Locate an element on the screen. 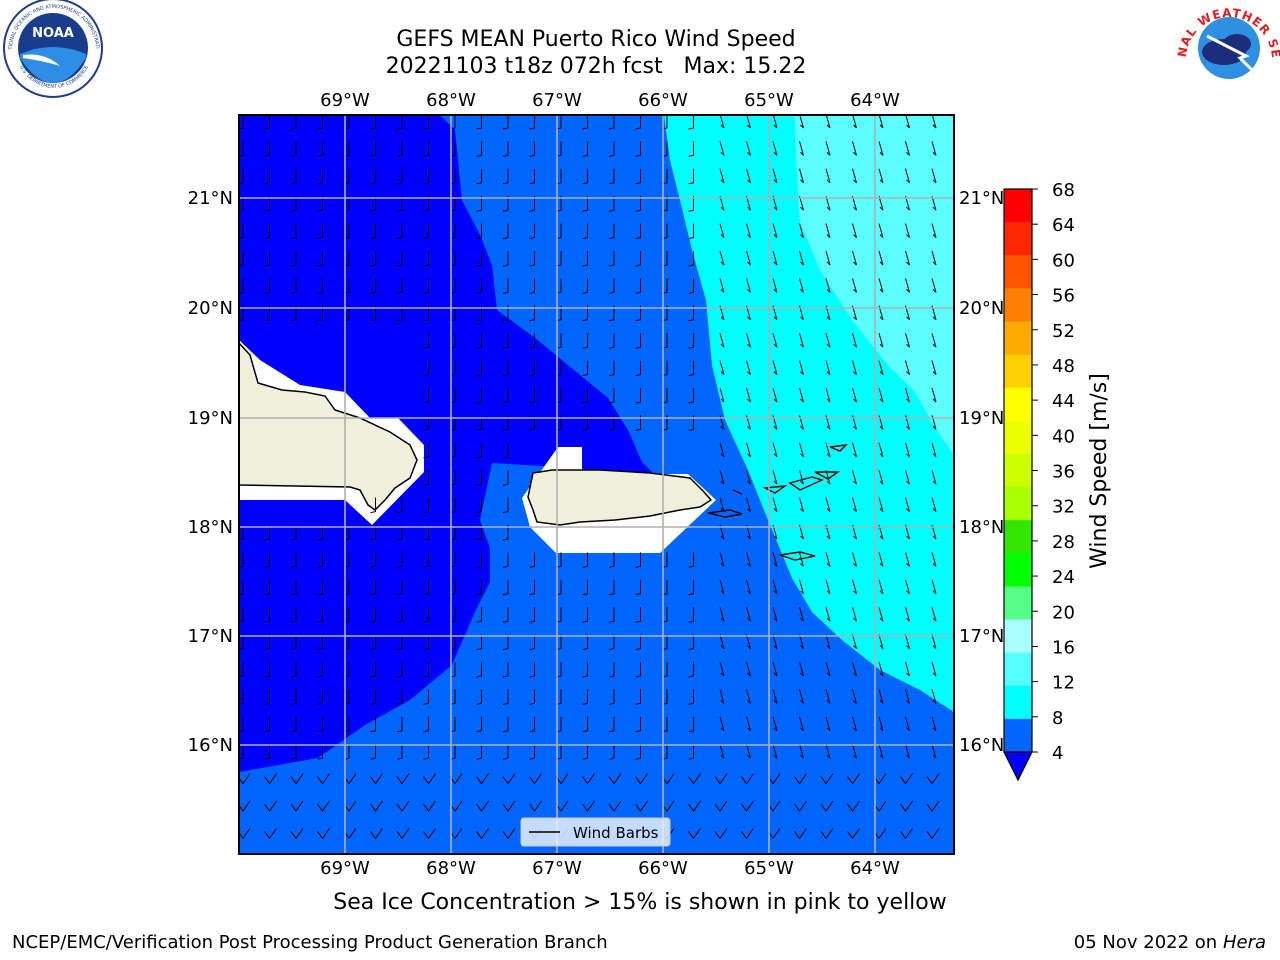  lat-label-left: 16°N is located at coordinates (210, 745).